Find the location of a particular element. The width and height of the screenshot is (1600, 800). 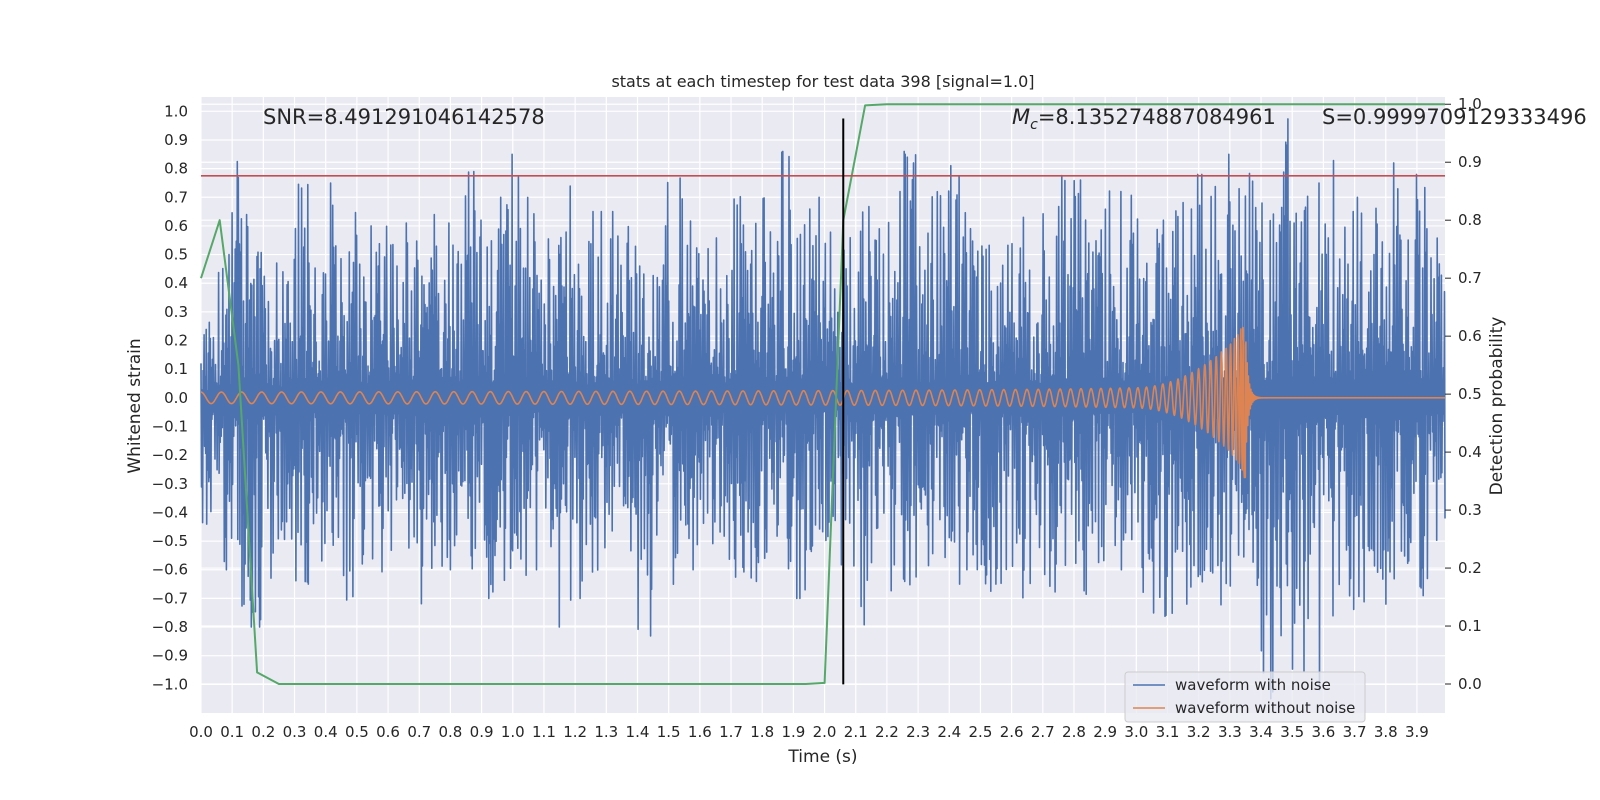

x-tick-label: 3.8 is located at coordinates (1386, 732).